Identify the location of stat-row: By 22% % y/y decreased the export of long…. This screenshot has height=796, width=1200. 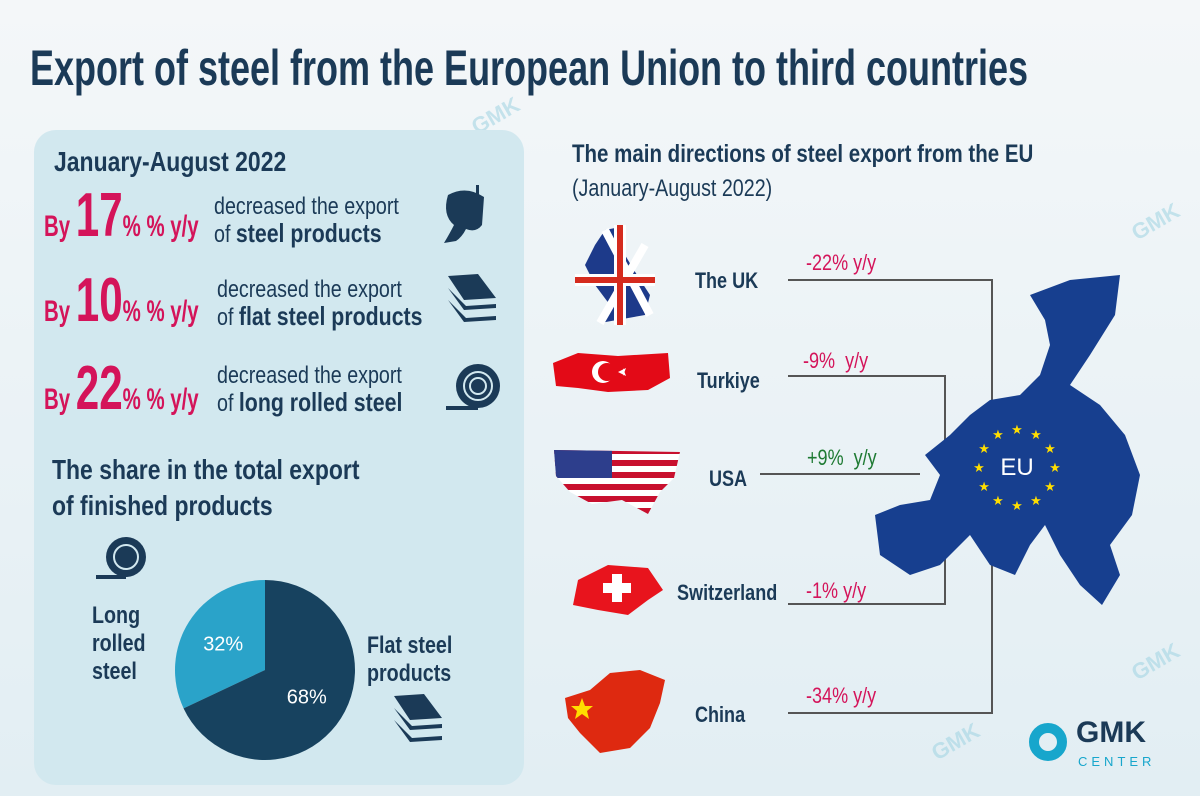
(279, 393).